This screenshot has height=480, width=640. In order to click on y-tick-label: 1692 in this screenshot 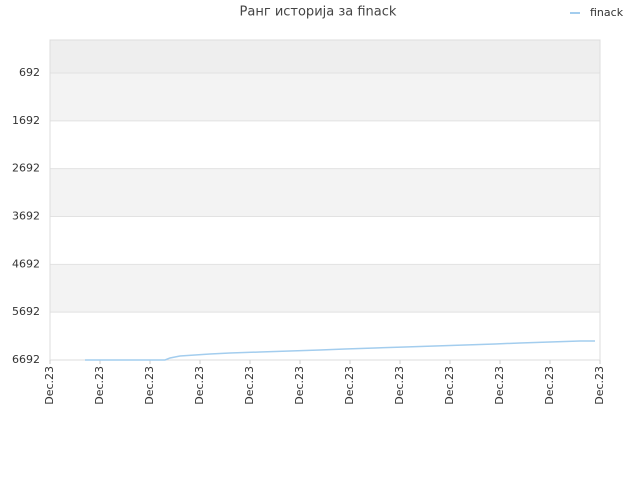, I will do `click(26, 120)`.